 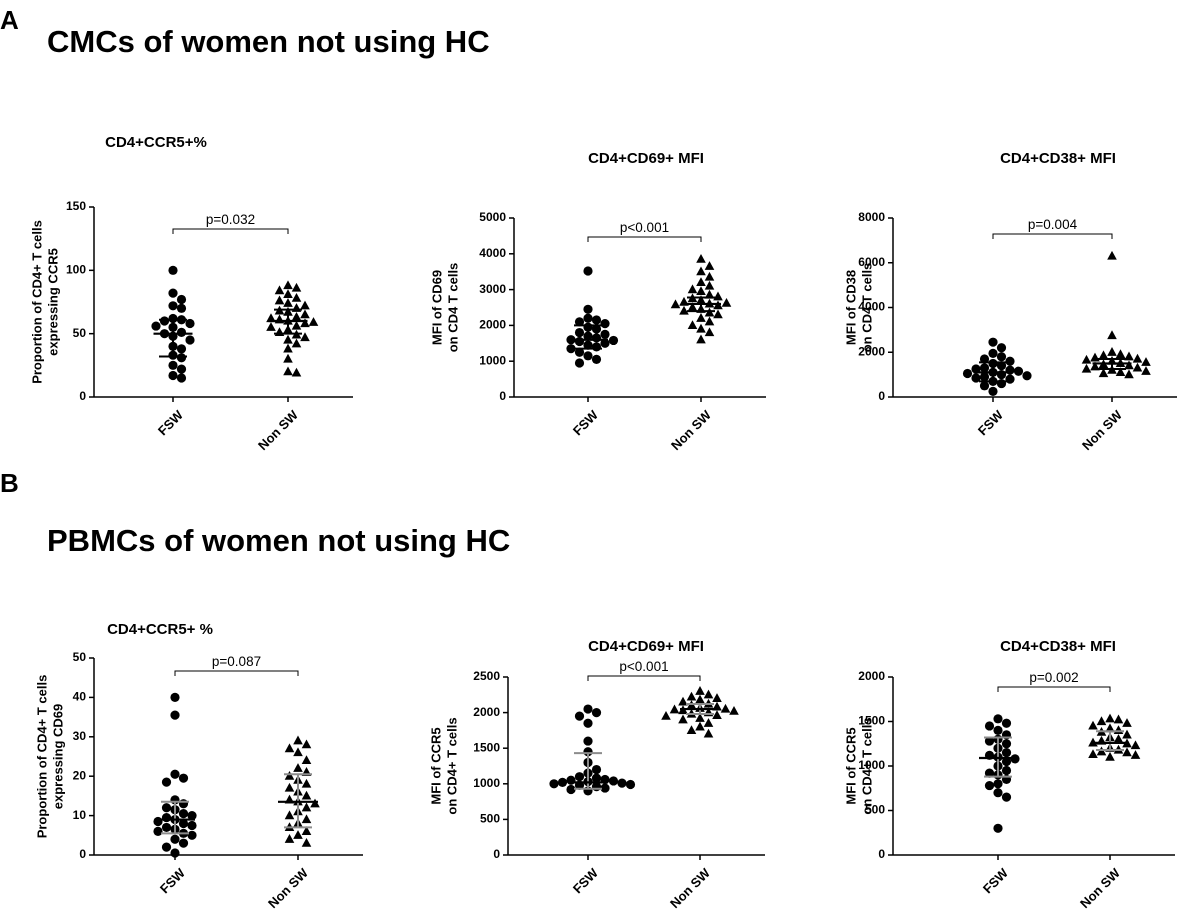 What do you see at coordinates (279, 540) in the screenshot?
I see `section-b-title: PBMCs of women not using HC` at bounding box center [279, 540].